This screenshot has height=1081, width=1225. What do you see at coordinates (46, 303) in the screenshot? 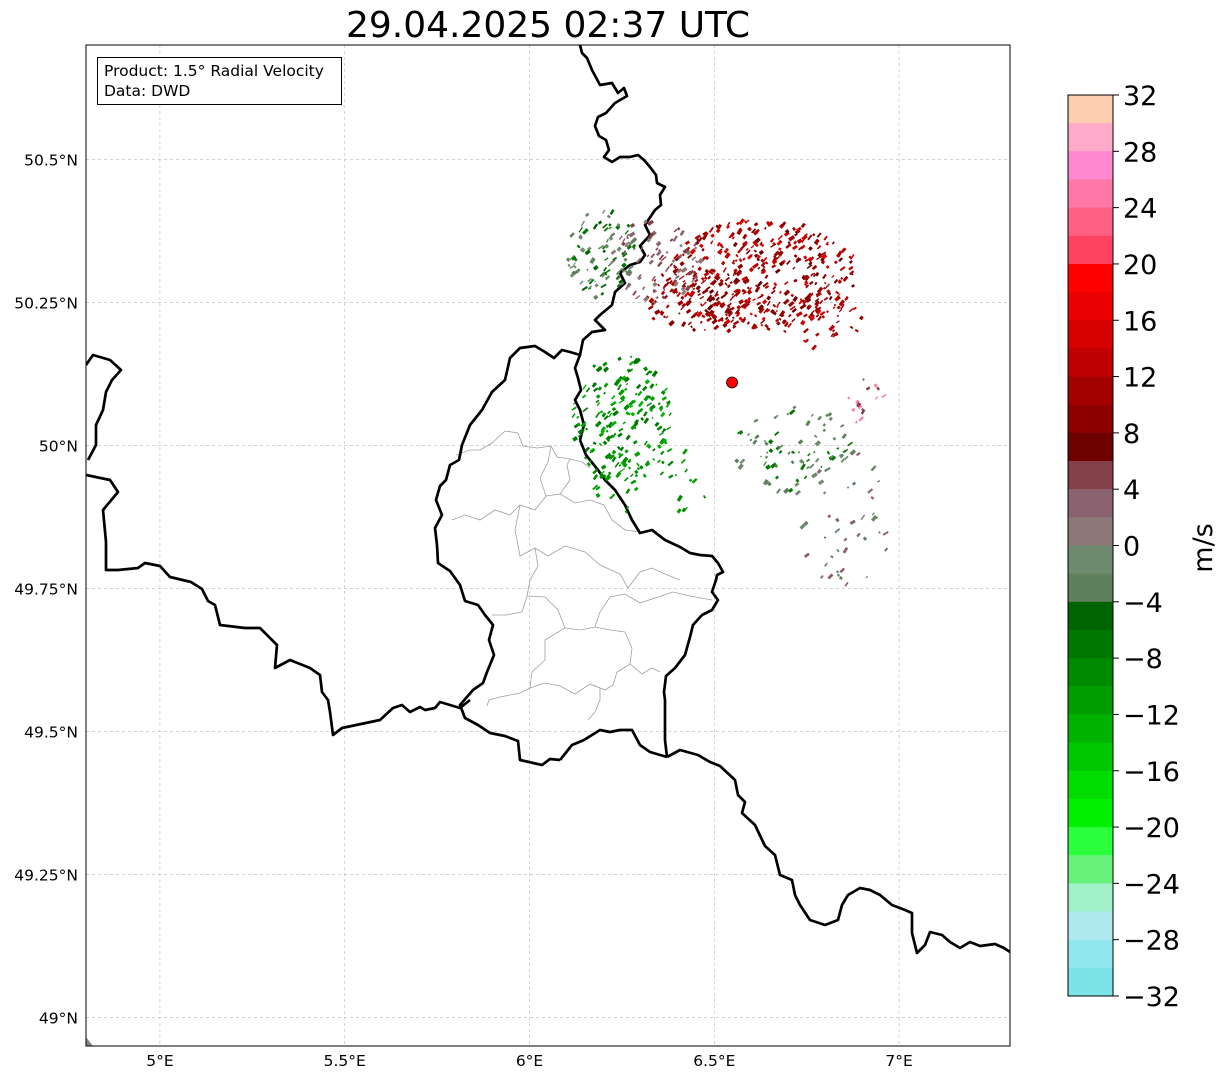
I see `y-tick-label: 50.25°N` at bounding box center [46, 303].